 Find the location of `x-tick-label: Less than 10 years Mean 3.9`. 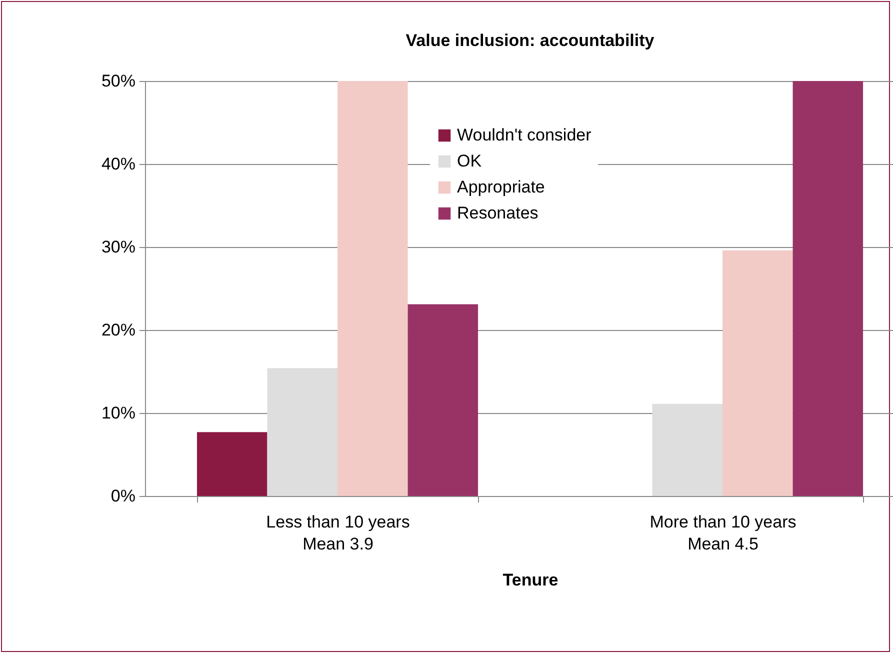

x-tick-label: Less than 10 years Mean 3.9 is located at coordinates (338, 533).